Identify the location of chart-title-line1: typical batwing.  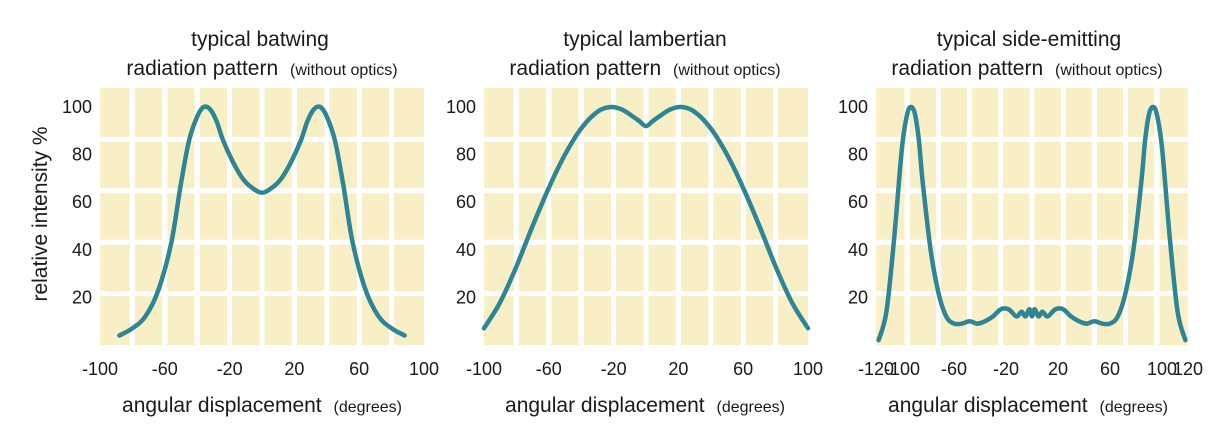
(260, 39).